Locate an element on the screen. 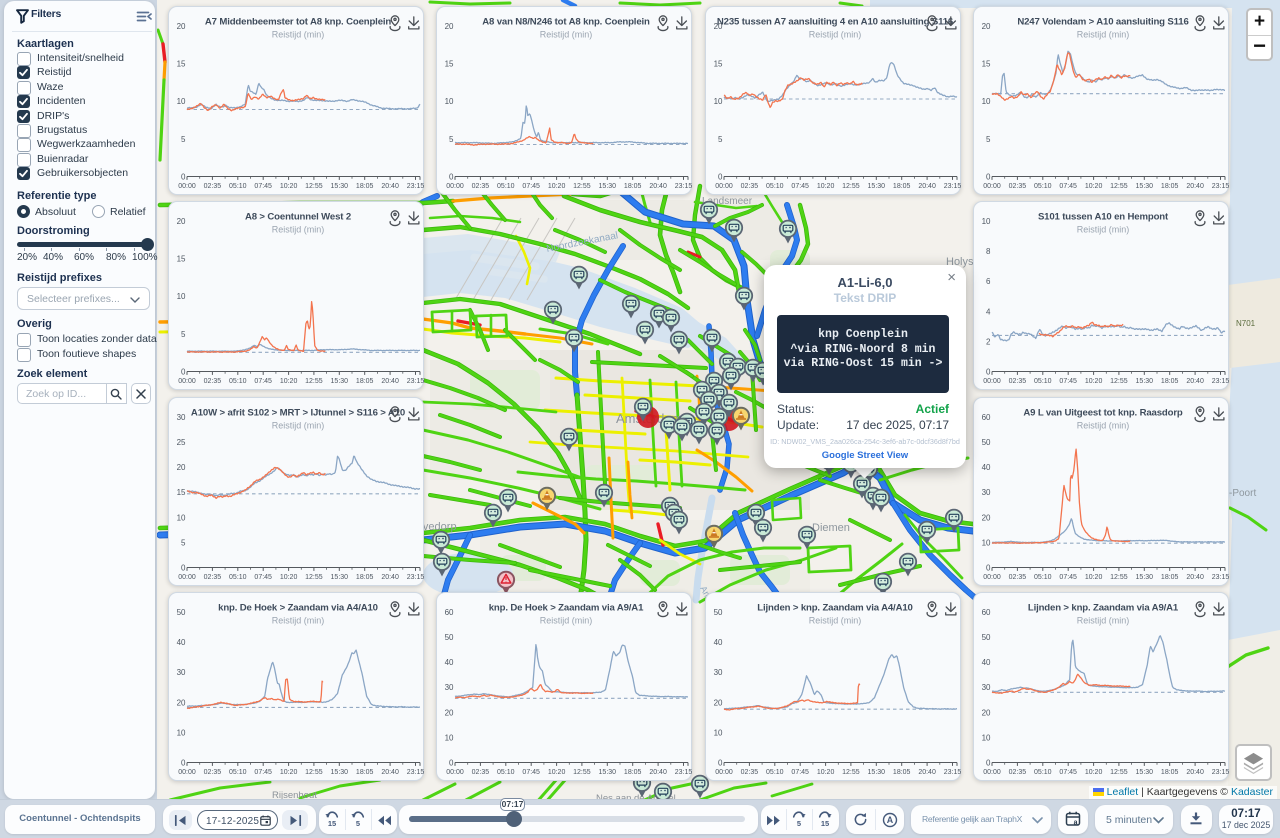 This screenshot has height=838, width=1280. svg-text: Nes aan de Amstel is located at coordinates (636, 798).